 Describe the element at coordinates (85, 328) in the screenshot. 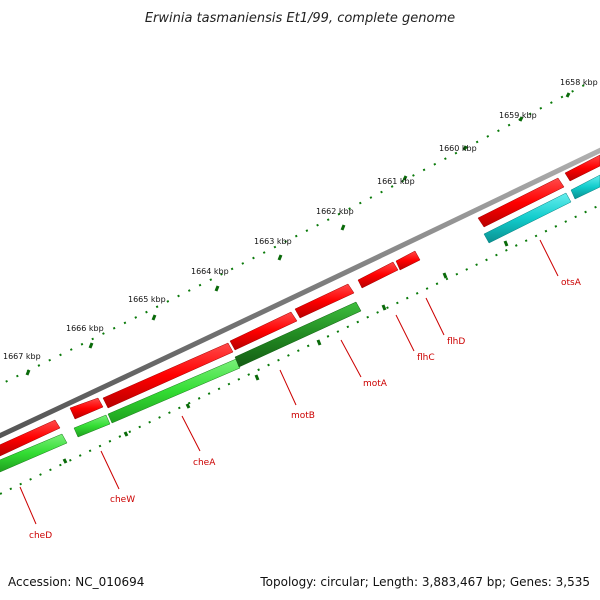

I see `tick-label-1666: 1666 kbp` at that location.